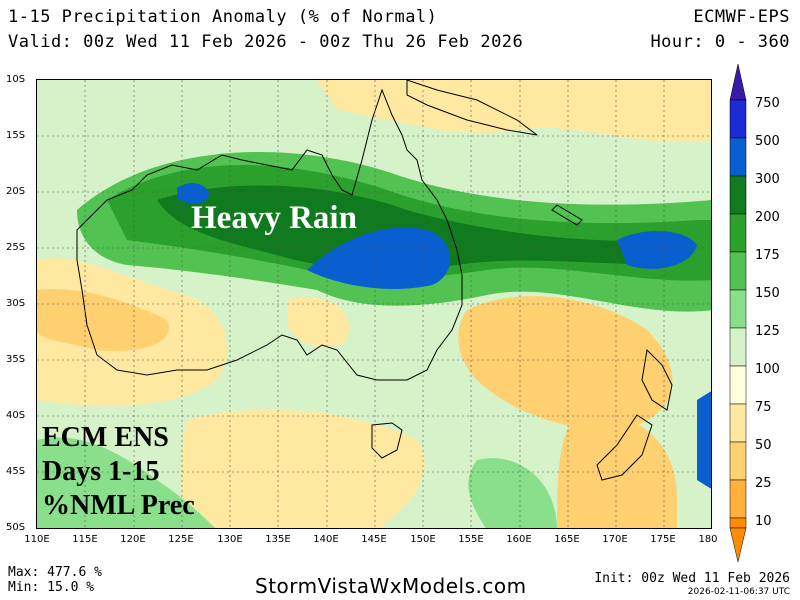  I want to click on lon-label: 170E, so click(615, 539).